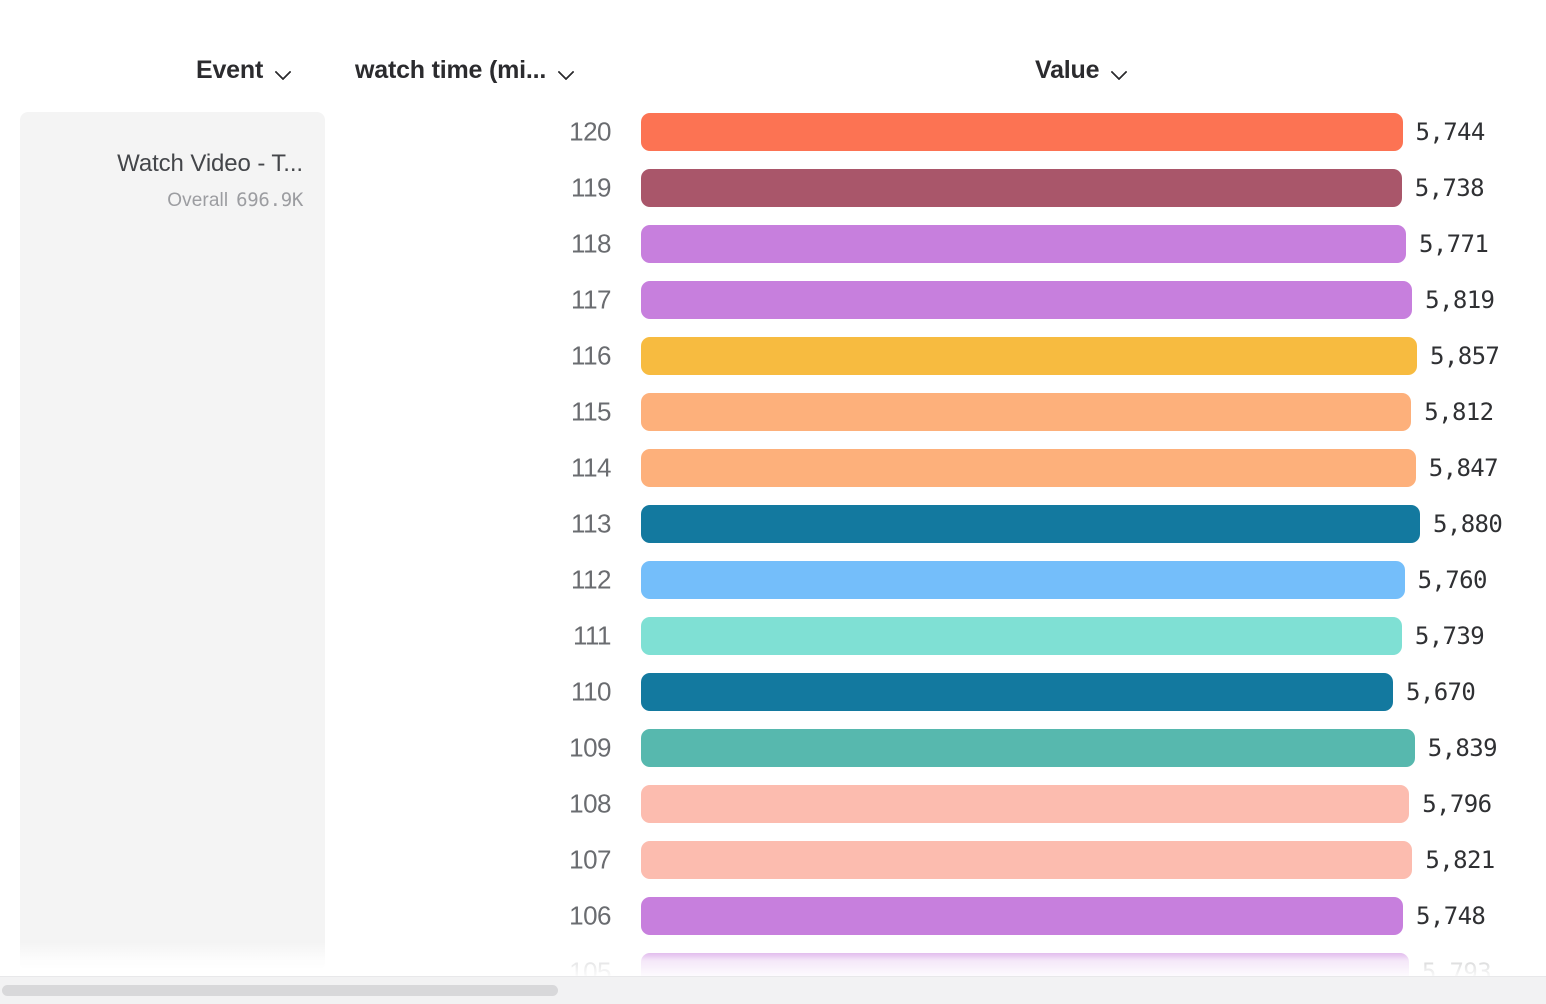  I want to click on bar-row-category-label: 109, so click(590, 747).